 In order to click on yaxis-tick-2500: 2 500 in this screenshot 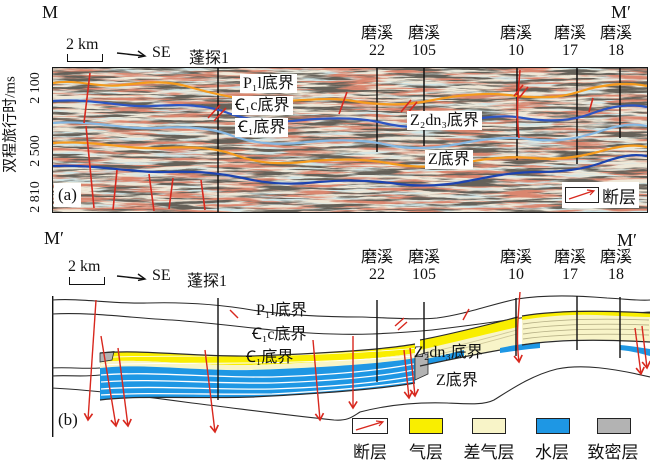, I will do `click(35, 151)`.